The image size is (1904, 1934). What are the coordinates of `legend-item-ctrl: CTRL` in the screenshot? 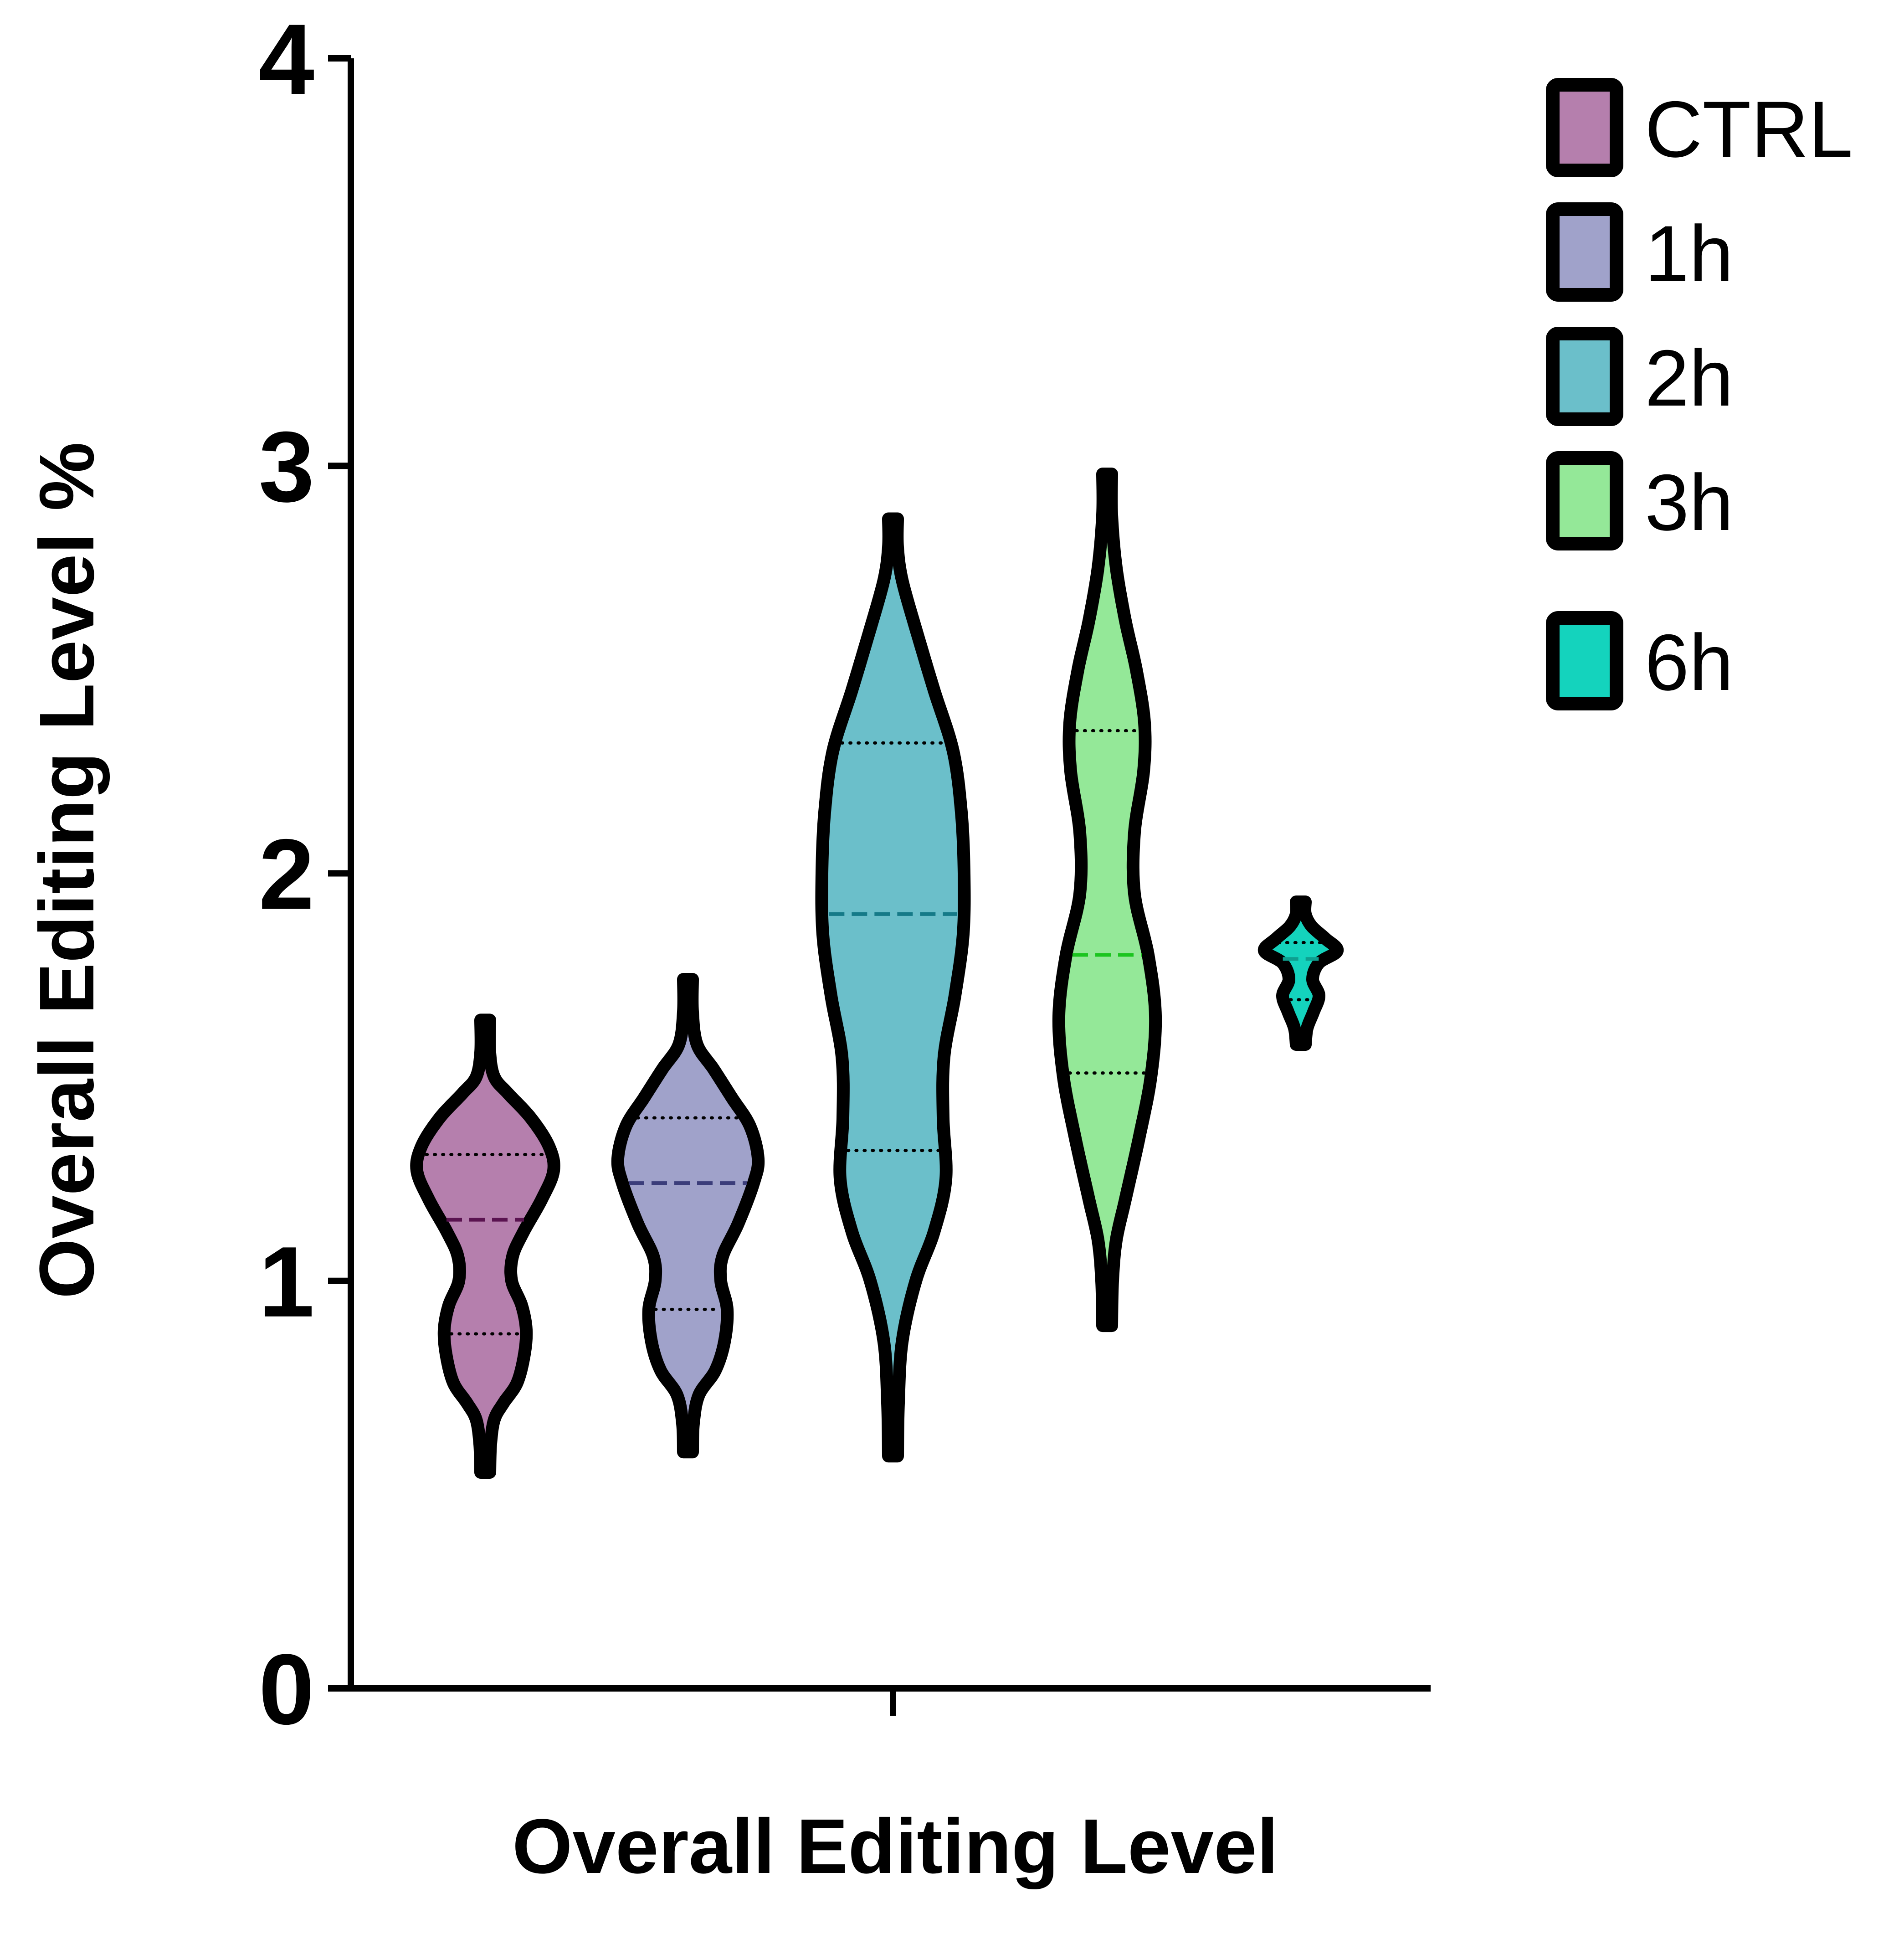 It's located at (1699, 127).